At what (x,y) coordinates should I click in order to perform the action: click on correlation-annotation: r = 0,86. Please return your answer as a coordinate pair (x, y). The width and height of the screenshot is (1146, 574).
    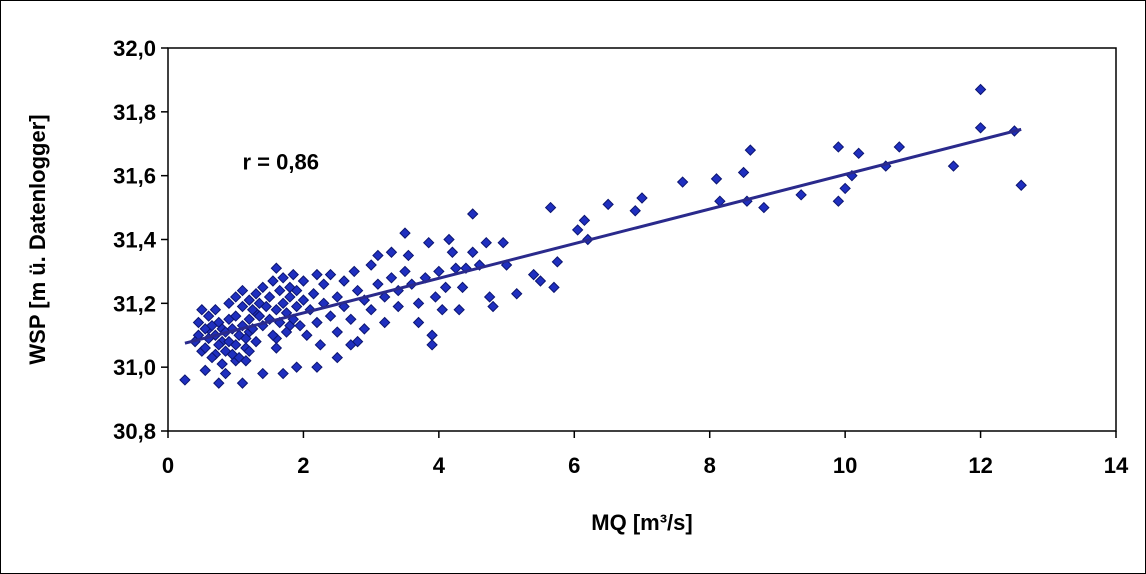
    Looking at the image, I should click on (280, 161).